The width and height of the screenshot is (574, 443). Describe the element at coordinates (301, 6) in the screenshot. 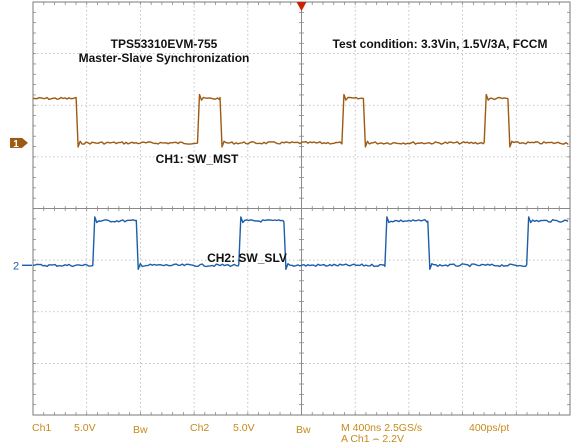

I see `trigger-position-marker` at that location.